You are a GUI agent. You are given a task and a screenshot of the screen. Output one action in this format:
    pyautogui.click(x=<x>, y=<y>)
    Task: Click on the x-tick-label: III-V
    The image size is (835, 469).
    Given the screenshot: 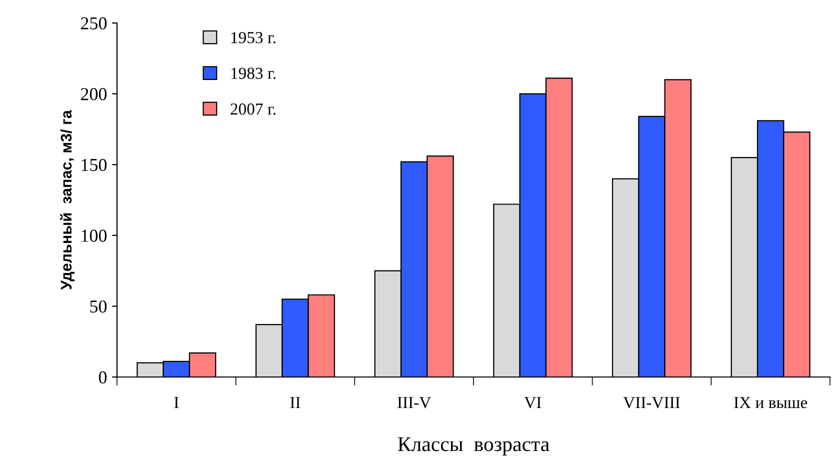 What is the action you would take?
    pyautogui.click(x=415, y=402)
    